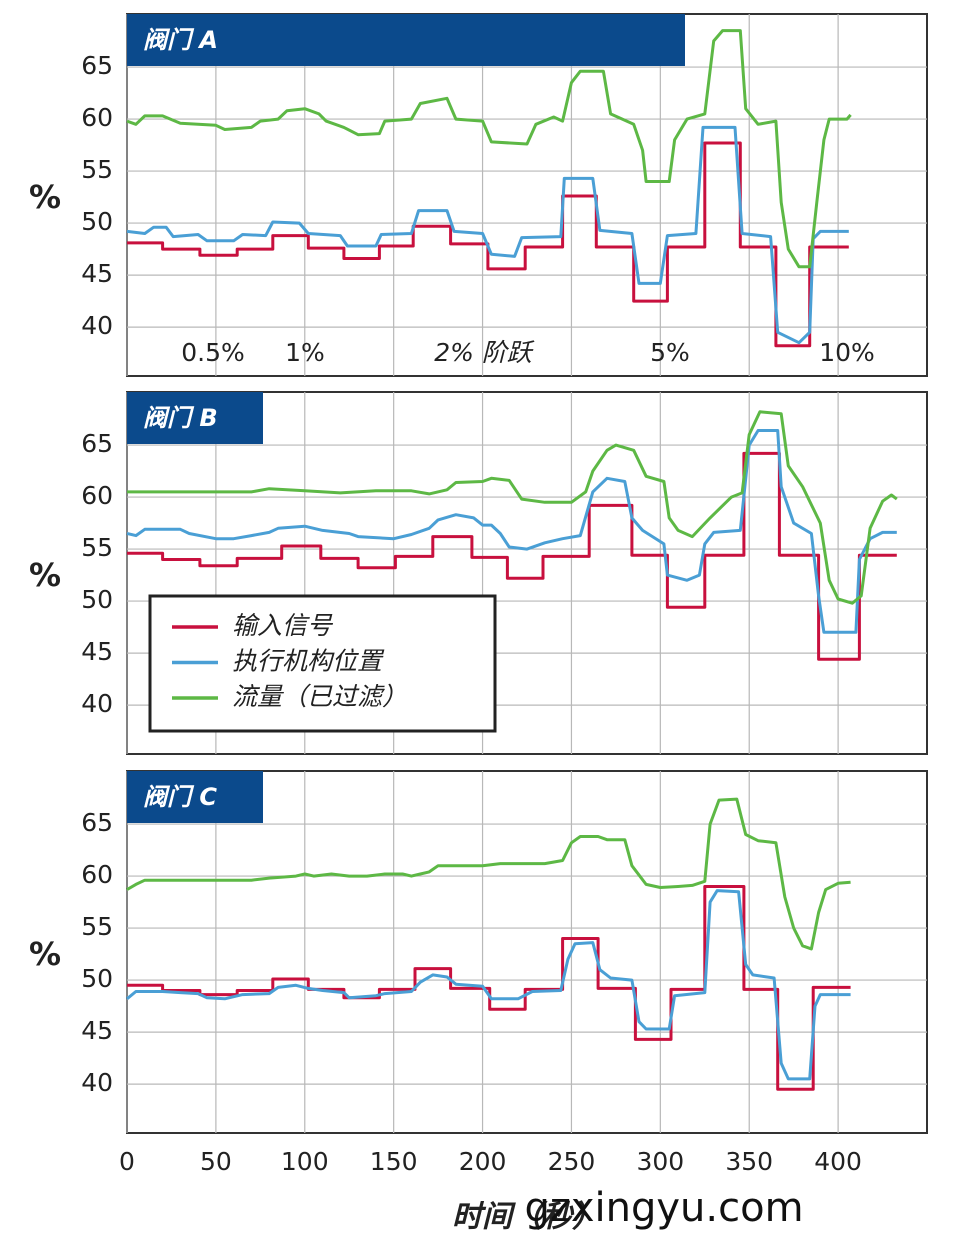  What do you see at coordinates (484, 352) in the screenshot?
I see `annotation: 2% 阶跃` at bounding box center [484, 352].